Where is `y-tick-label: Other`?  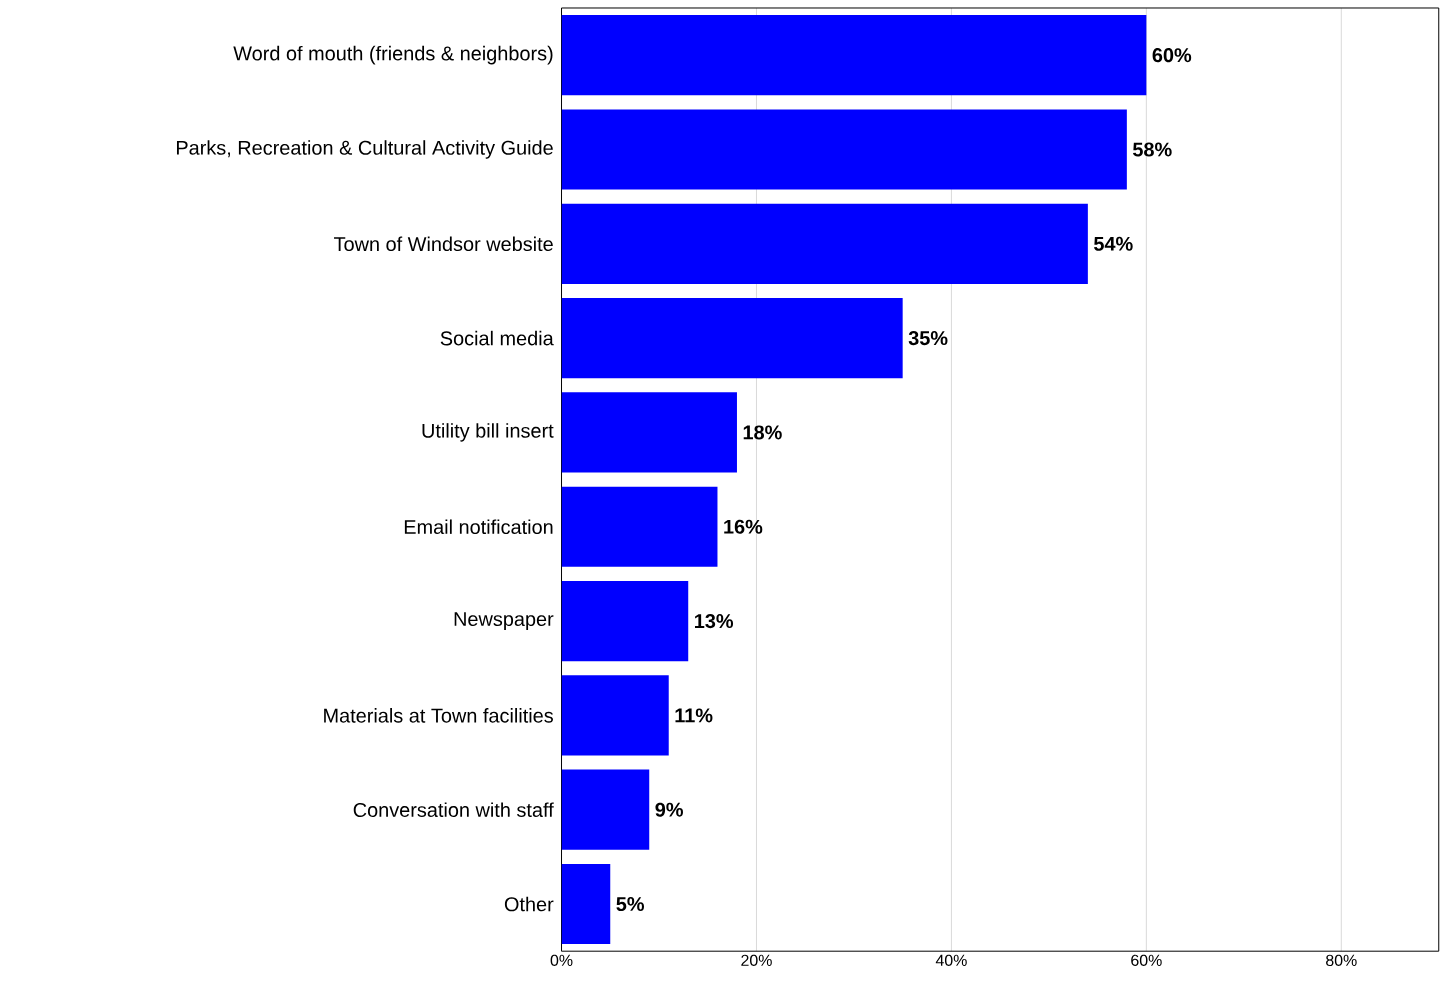 y-tick-label: Other is located at coordinates (529, 904).